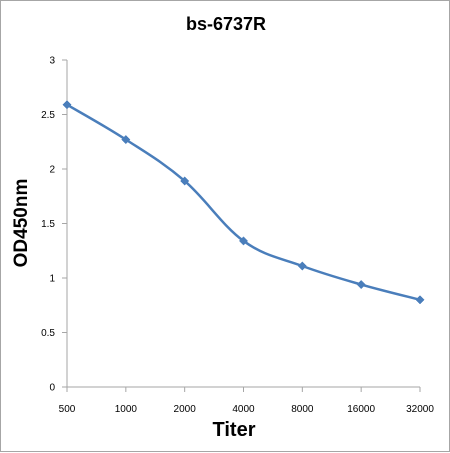  I want to click on y-axis-label: OD450nm, so click(21, 223).